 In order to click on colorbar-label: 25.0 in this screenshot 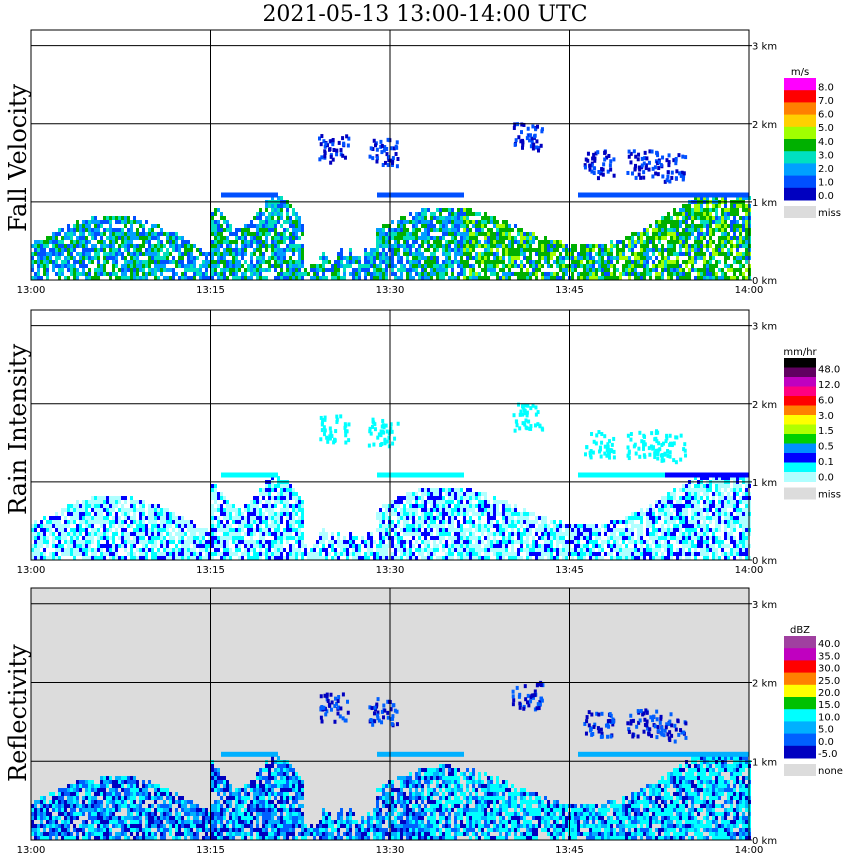, I will do `click(829, 681)`.